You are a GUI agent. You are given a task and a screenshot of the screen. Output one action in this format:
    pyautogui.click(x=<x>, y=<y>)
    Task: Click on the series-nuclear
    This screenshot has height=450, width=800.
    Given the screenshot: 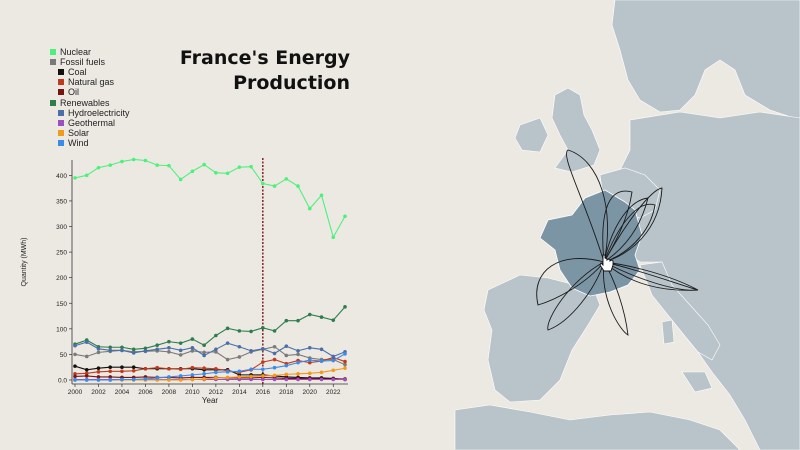 What is the action you would take?
    pyautogui.click(x=210, y=198)
    